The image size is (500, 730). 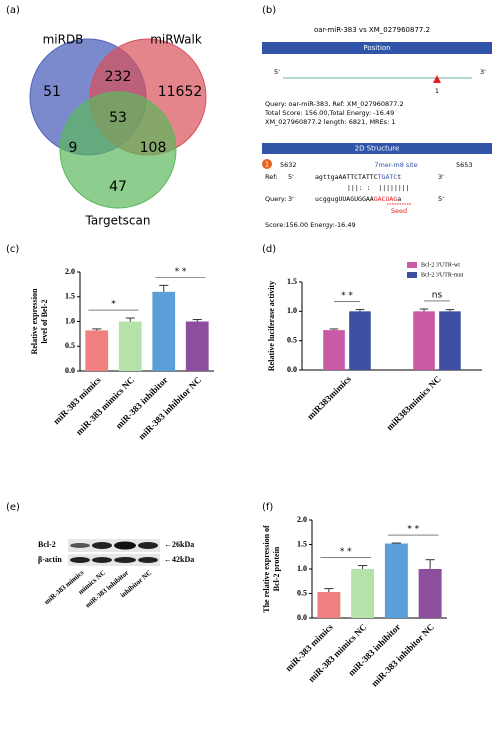 I want to click on size-label: ←42kDa, so click(x=179, y=559).